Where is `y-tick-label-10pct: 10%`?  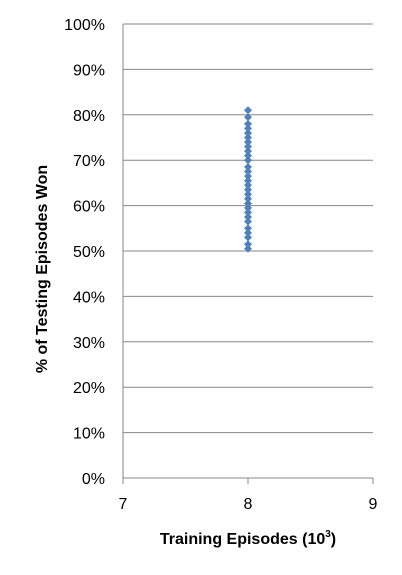 y-tick-label-10pct: 10% is located at coordinates (89, 434).